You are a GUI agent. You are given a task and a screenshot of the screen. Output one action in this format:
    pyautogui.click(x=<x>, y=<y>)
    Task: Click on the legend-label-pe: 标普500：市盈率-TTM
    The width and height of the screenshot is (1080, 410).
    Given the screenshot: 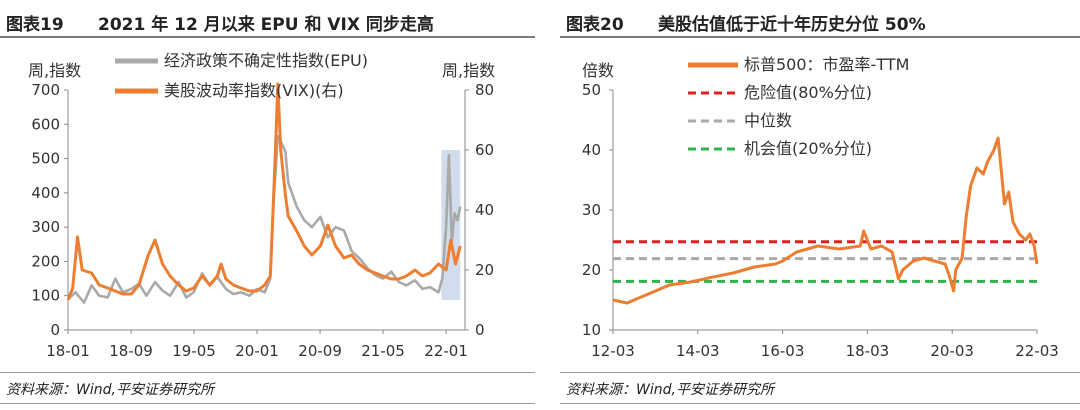 What is the action you would take?
    pyautogui.click(x=826, y=64)
    